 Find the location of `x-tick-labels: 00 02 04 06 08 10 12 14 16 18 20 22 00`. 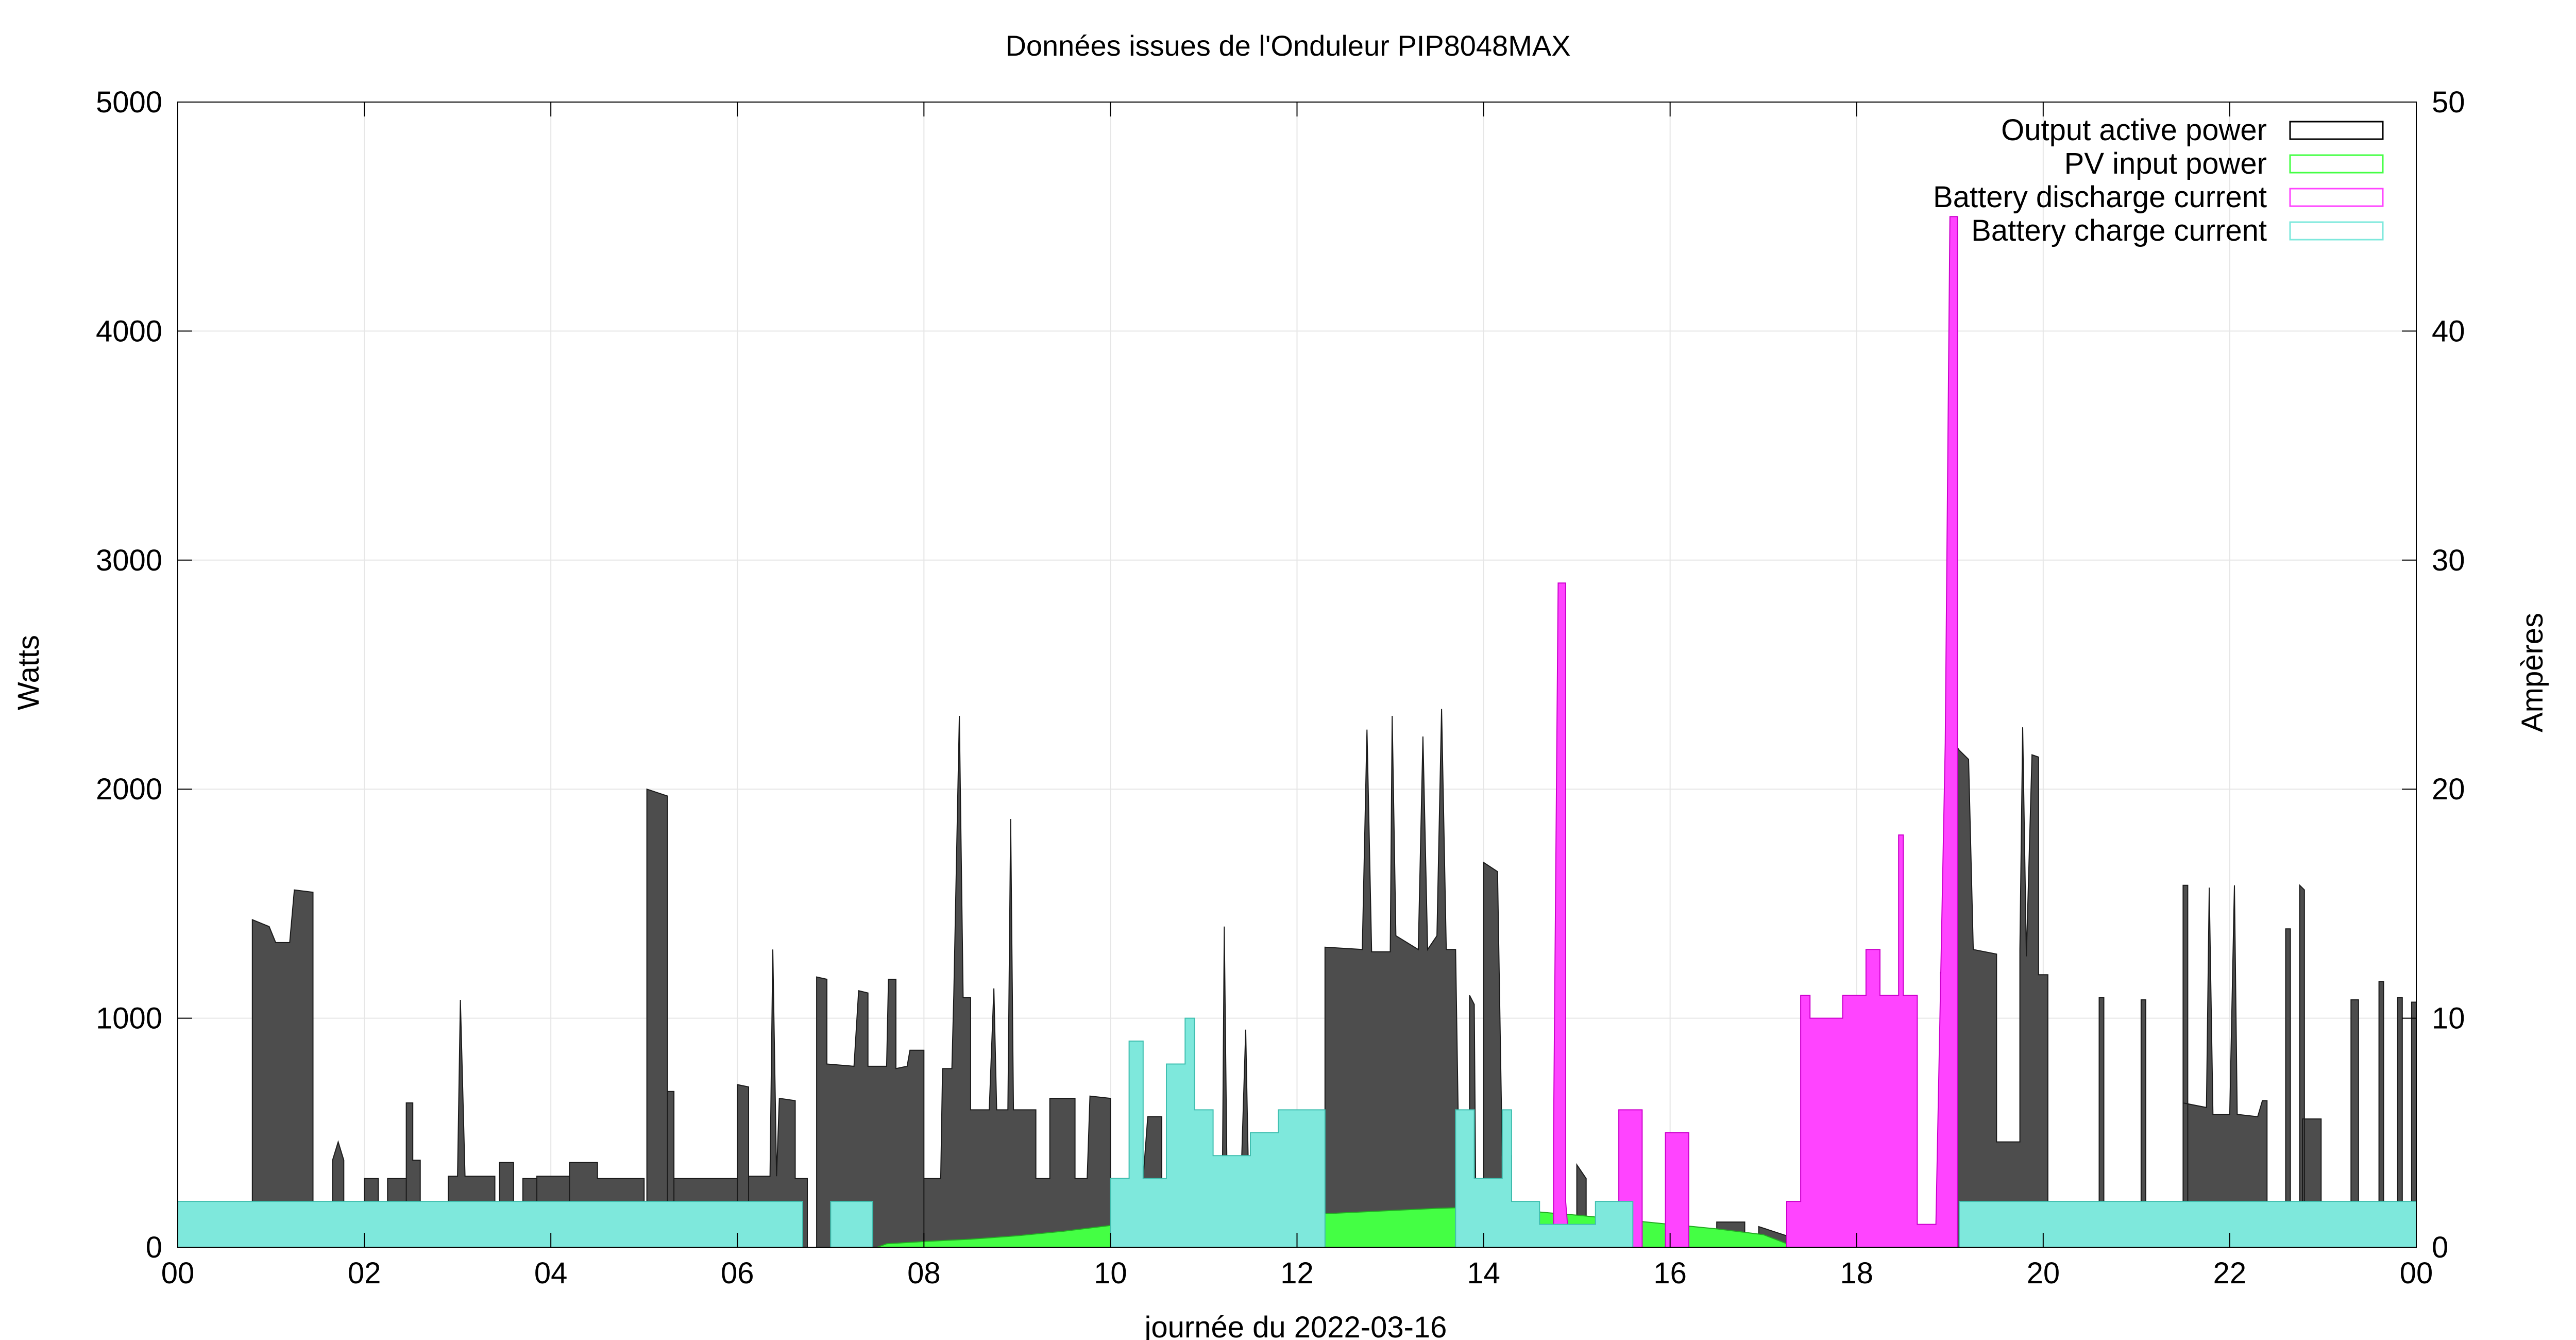

x-tick-labels: 00 02 04 06 08 10 12 14 16 18 20 22 00 is located at coordinates (1297, 1273).